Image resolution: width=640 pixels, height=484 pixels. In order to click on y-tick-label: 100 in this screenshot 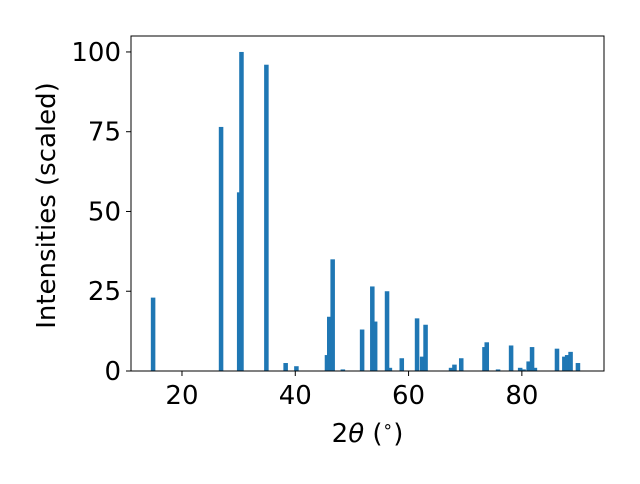, I will do `click(96, 53)`.